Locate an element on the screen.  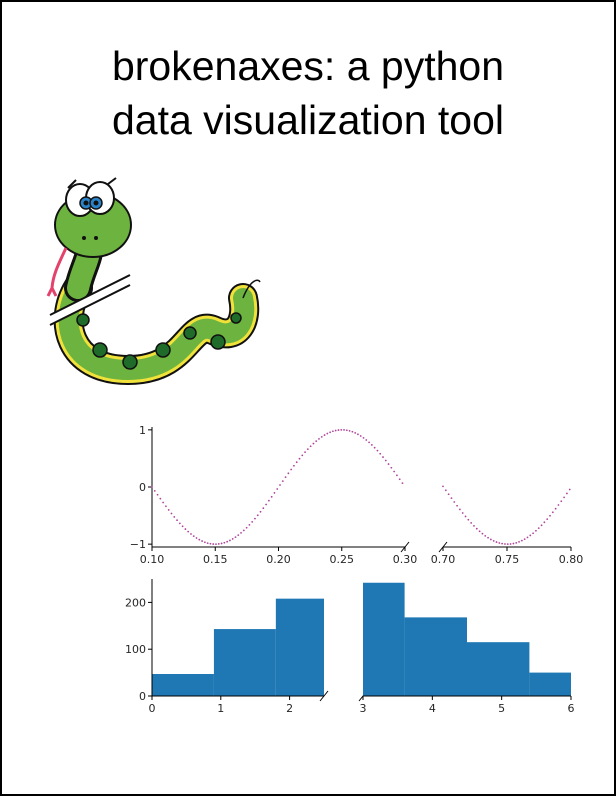
x-tick-label-hist-2: 2 is located at coordinates (289, 708).